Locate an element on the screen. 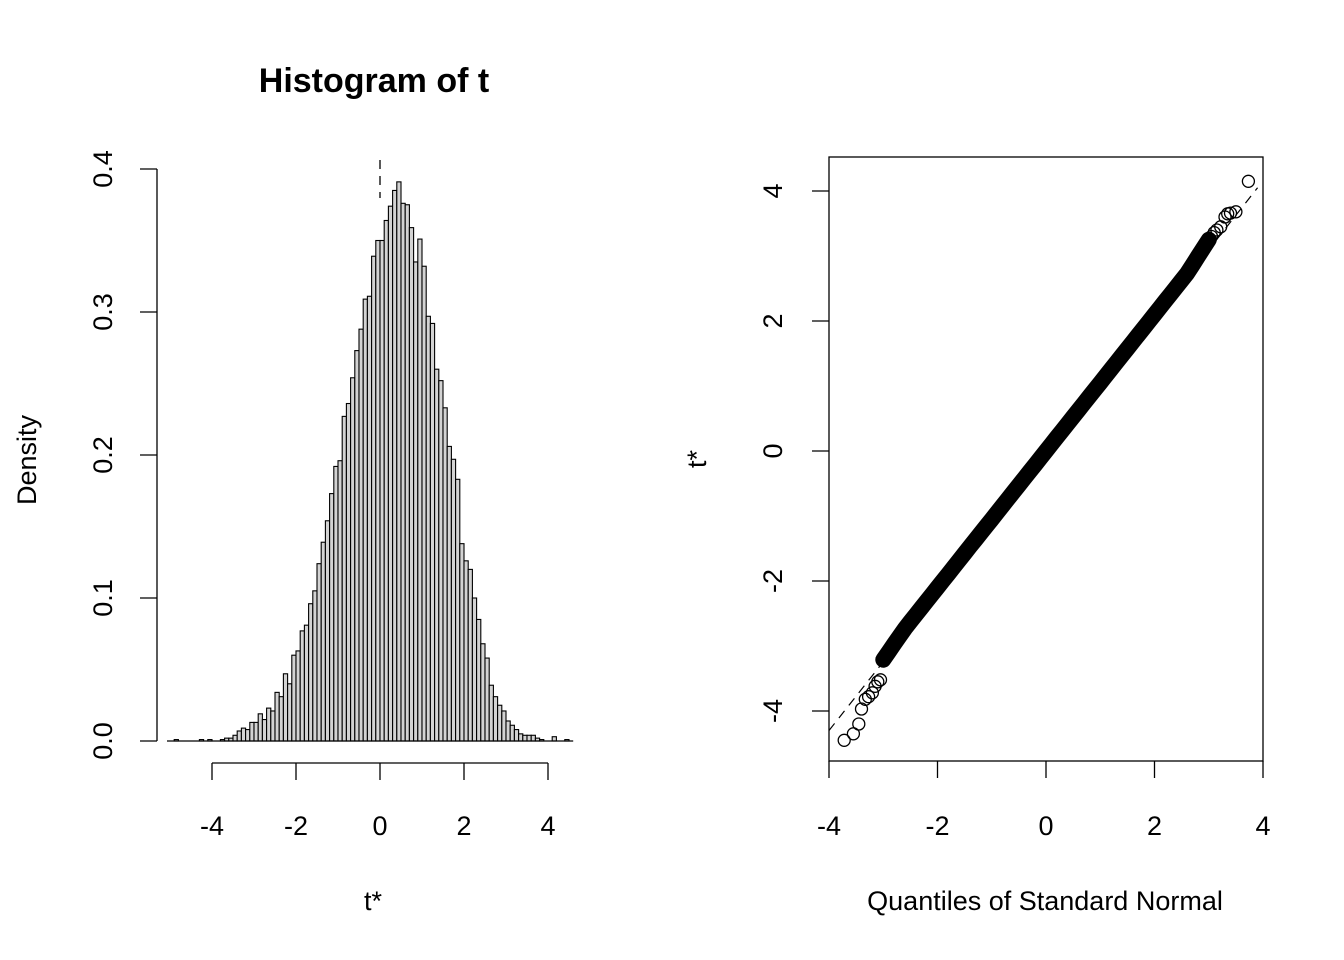  histogram-y-label: Density is located at coordinates (27, 459).